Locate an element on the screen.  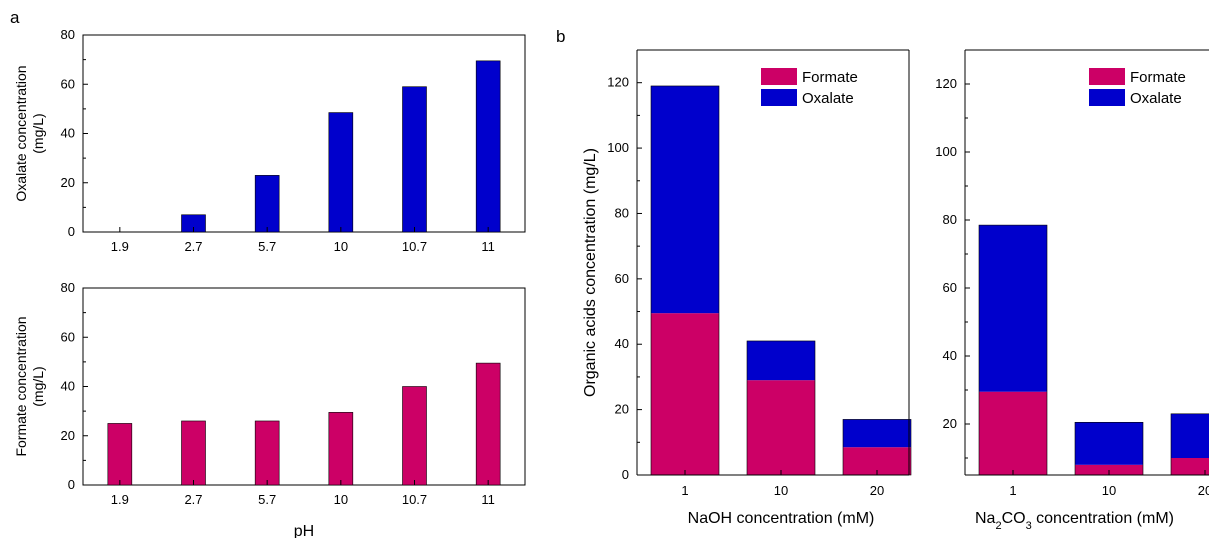
oxalate-ytick-label: 0 is located at coordinates (71, 231).